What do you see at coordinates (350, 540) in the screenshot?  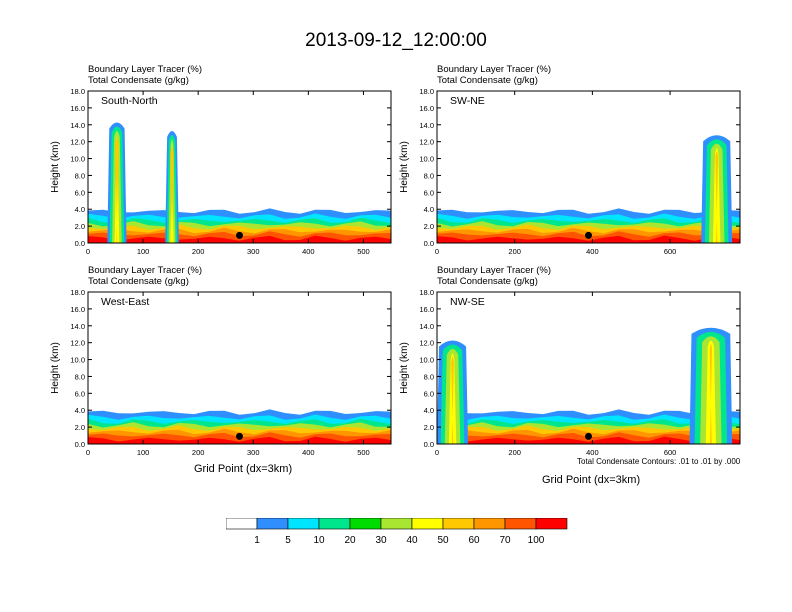 I see `colorbar-tick-label: 20` at bounding box center [350, 540].